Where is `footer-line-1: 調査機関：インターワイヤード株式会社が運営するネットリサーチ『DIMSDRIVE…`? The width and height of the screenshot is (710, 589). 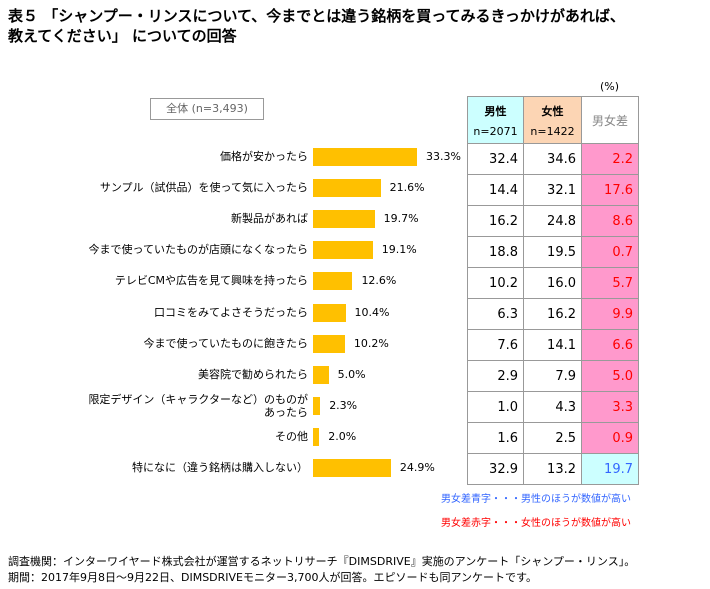 footer-line-1: 調査機関：インターワイヤード株式会社が運営するネットリサーチ『DIMSDRIVE… is located at coordinates (322, 561).